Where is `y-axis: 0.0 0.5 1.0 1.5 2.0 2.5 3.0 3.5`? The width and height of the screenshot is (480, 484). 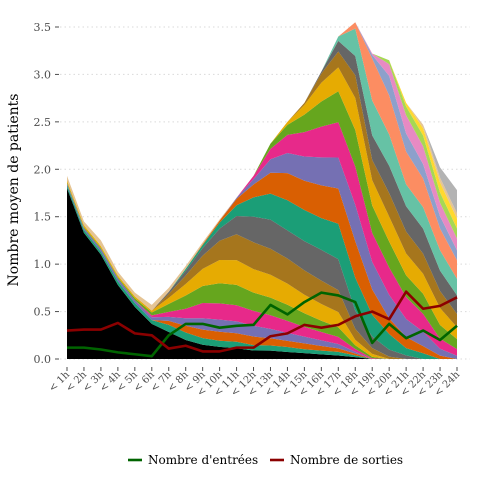 y-axis: 0.0 0.5 1.0 1.5 2.0 2.5 3.0 3.5 is located at coordinates (46, 193).